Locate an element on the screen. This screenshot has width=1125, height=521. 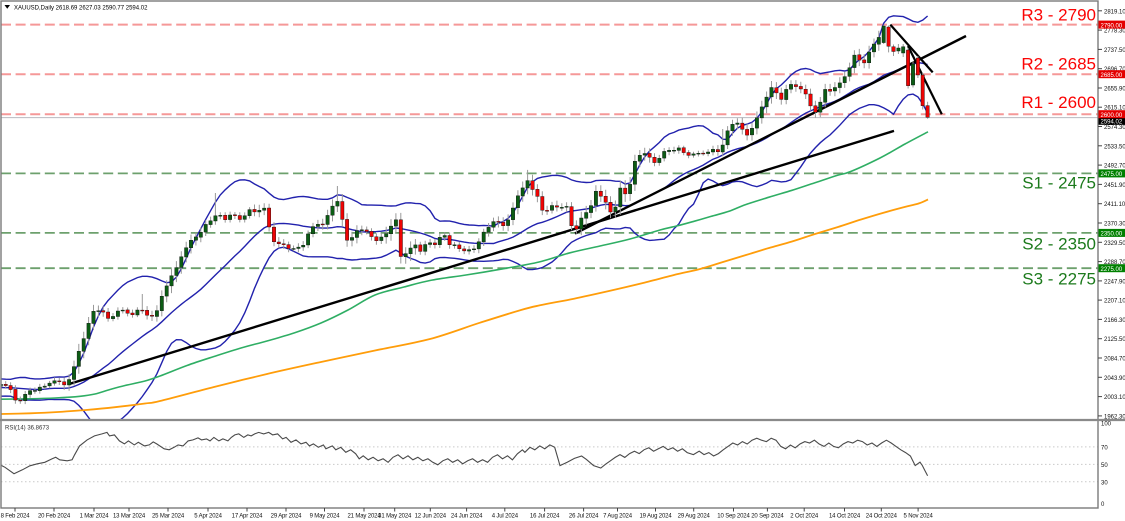
svg-text: 25 Mar 2024 is located at coordinates (168, 517).